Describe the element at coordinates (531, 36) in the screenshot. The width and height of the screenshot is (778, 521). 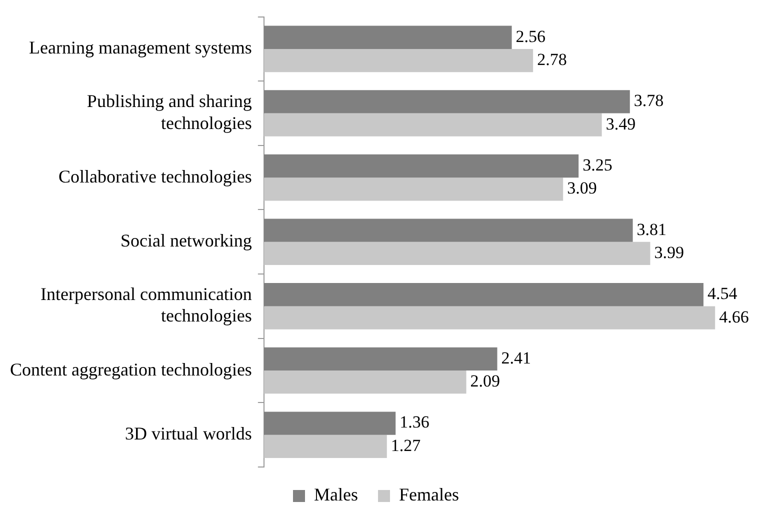
I see `data-label: 2.56` at that location.